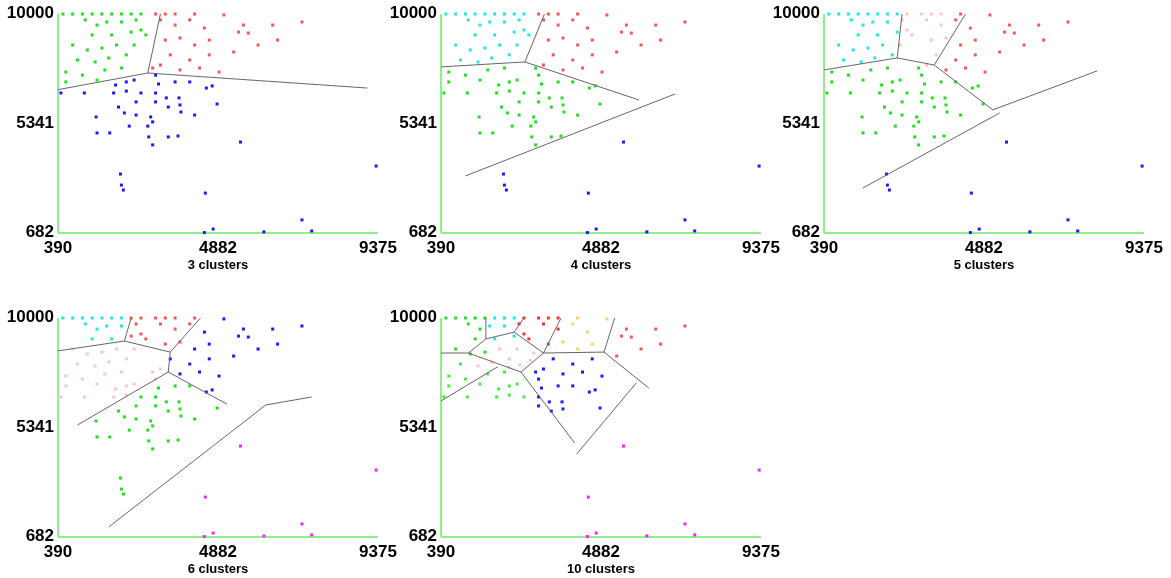 This screenshot has width=1171, height=578. What do you see at coordinates (601, 568) in the screenshot?
I see `text: 10 clusters` at bounding box center [601, 568].